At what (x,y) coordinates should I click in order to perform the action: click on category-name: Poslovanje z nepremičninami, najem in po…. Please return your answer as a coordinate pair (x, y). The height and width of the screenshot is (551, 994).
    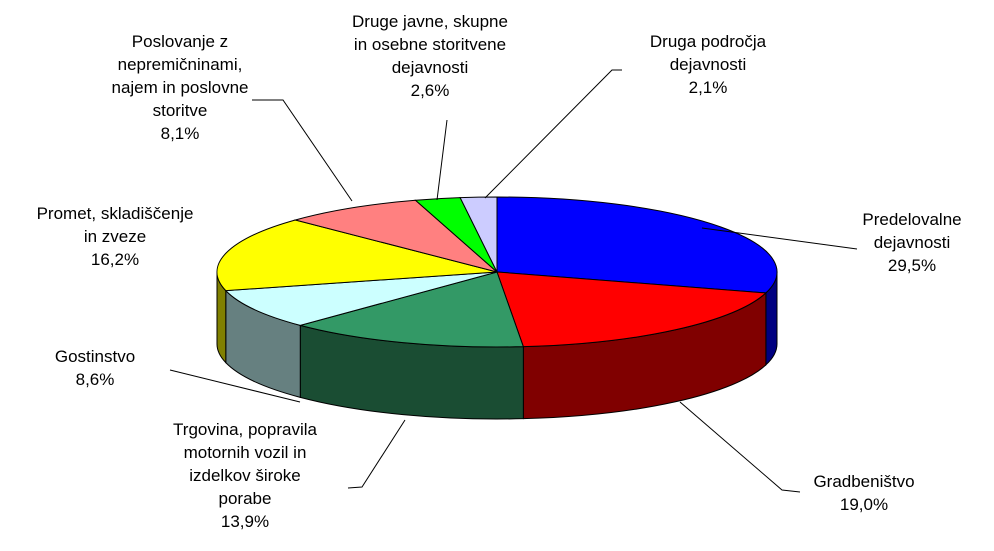
    Looking at the image, I should click on (180, 76).